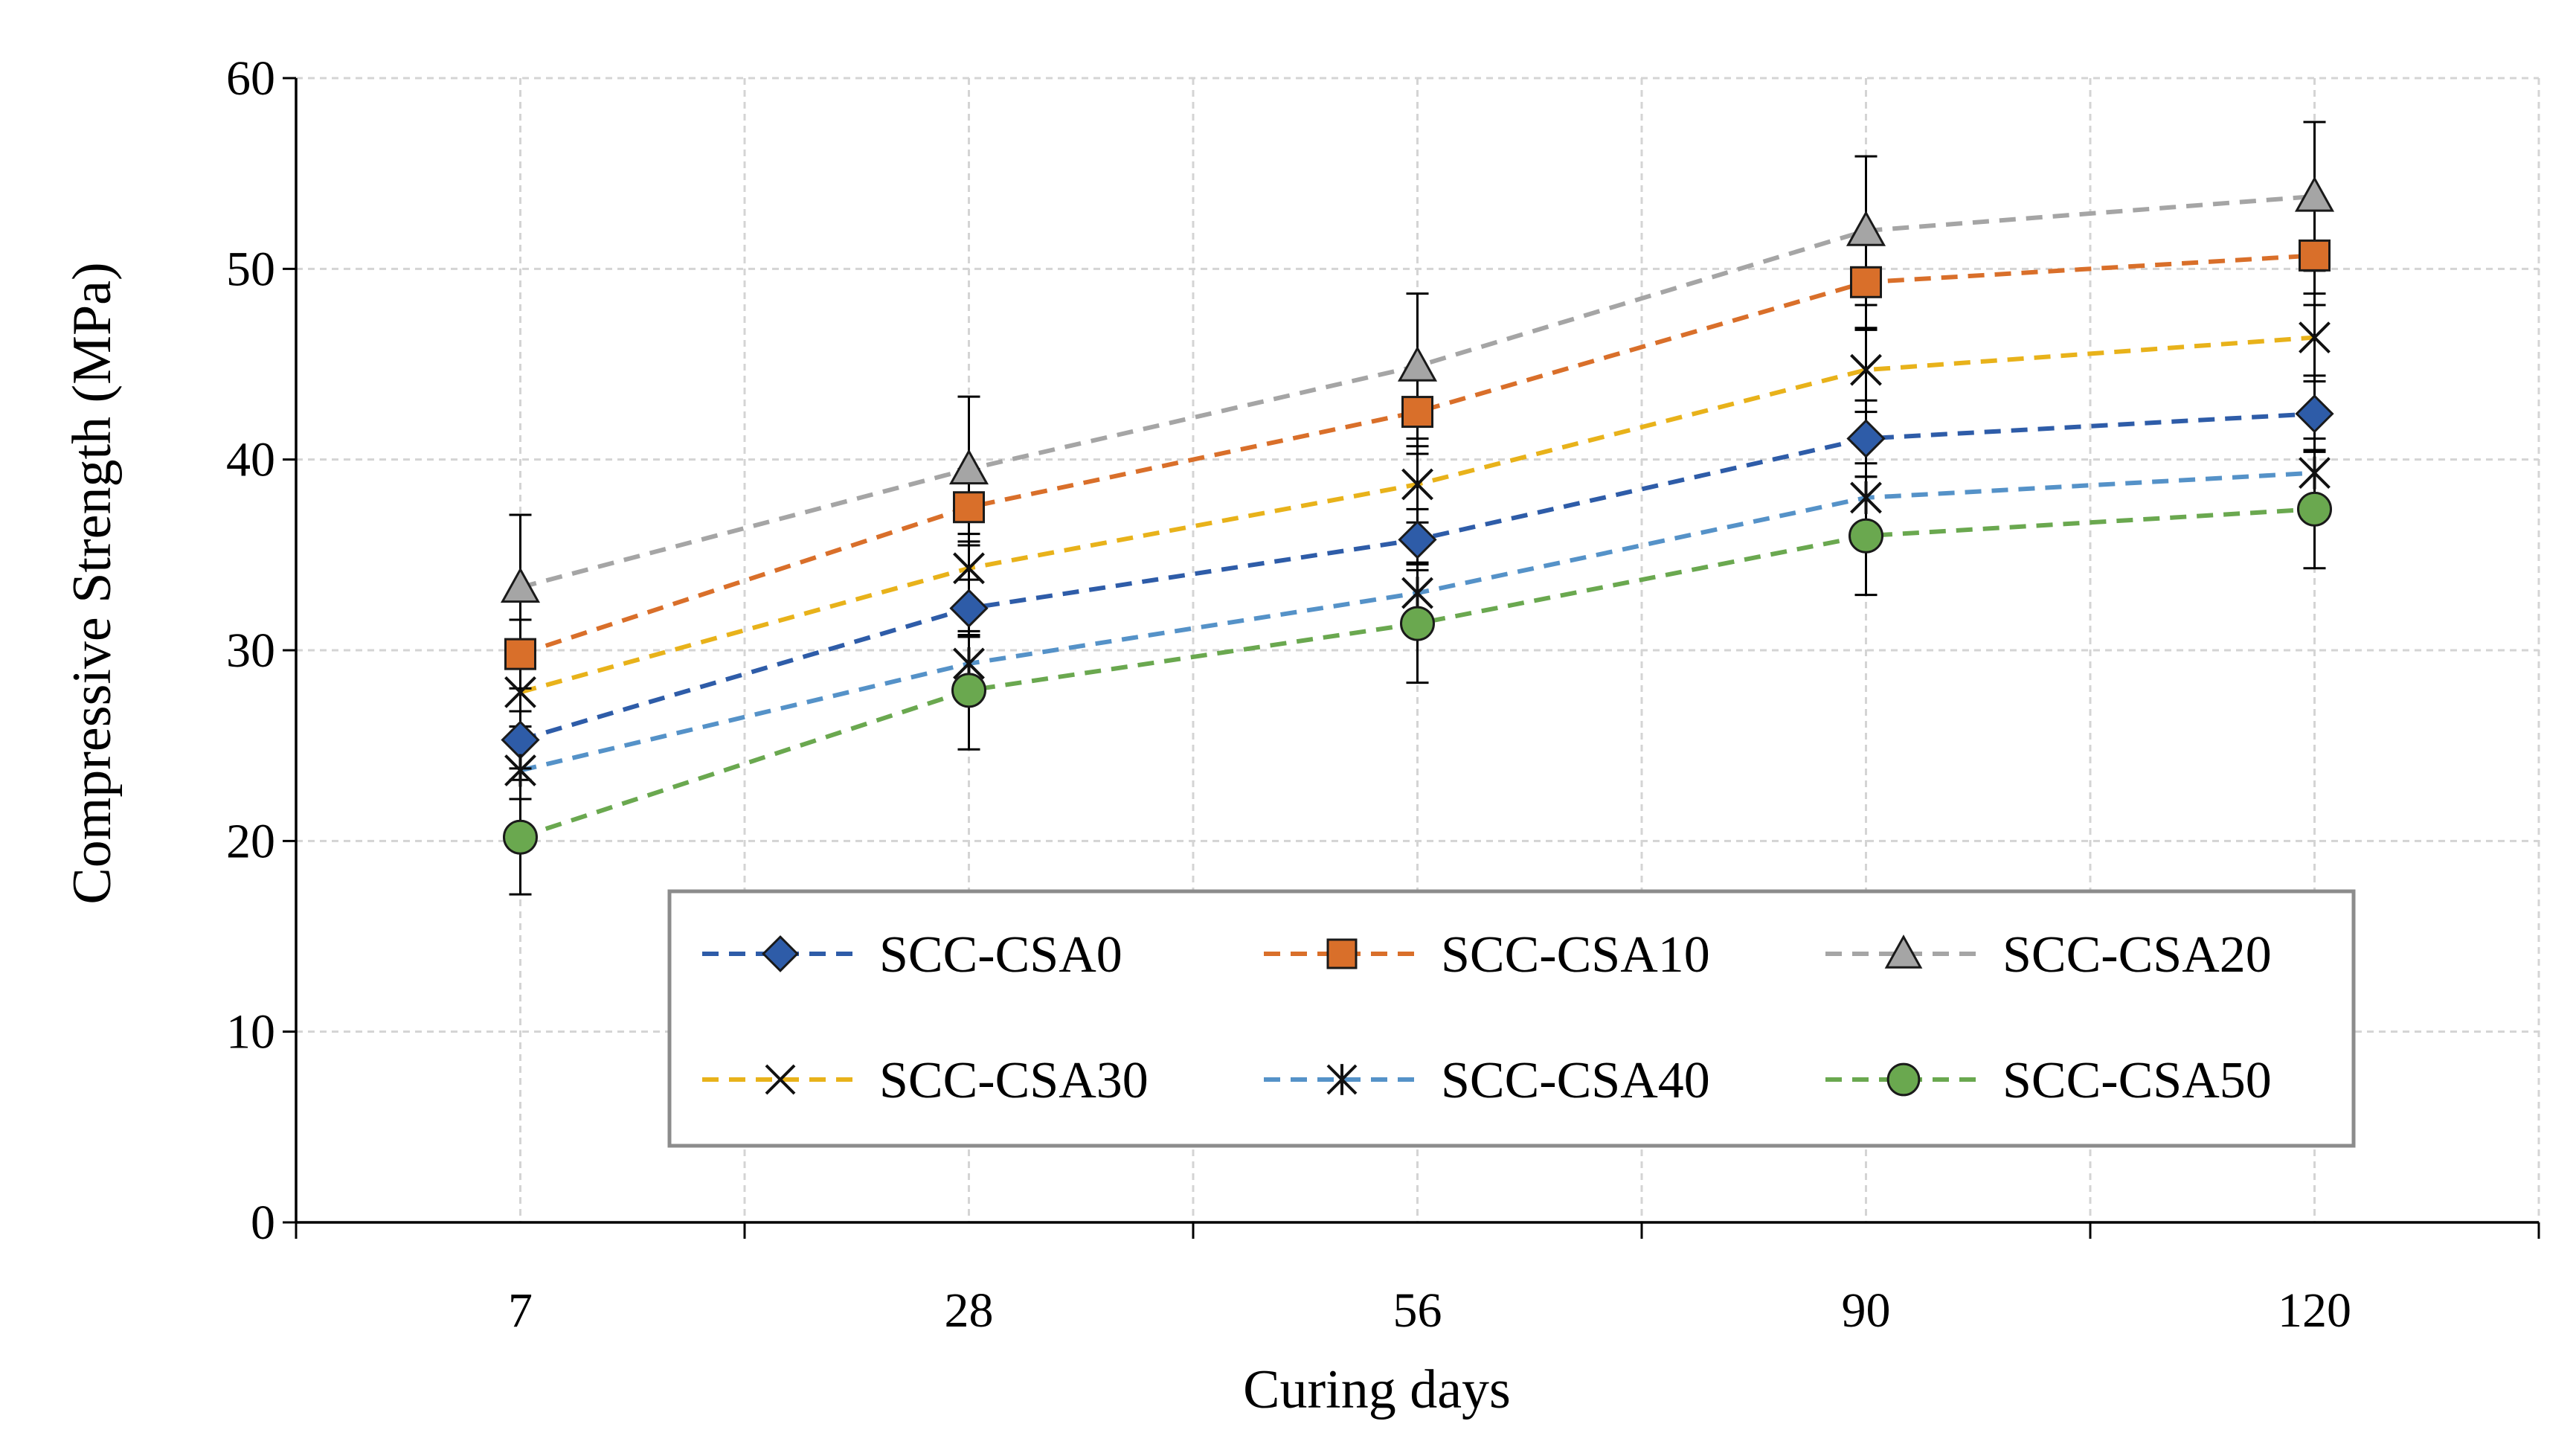  I want to click on legend-item-scc-csa50: SCC-CSA50, so click(2048, 1080).